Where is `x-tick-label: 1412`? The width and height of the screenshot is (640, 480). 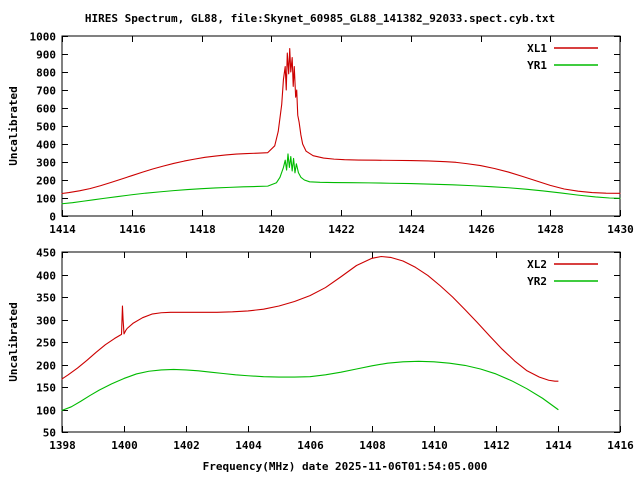
x-tick-label: 1412 is located at coordinates (496, 445).